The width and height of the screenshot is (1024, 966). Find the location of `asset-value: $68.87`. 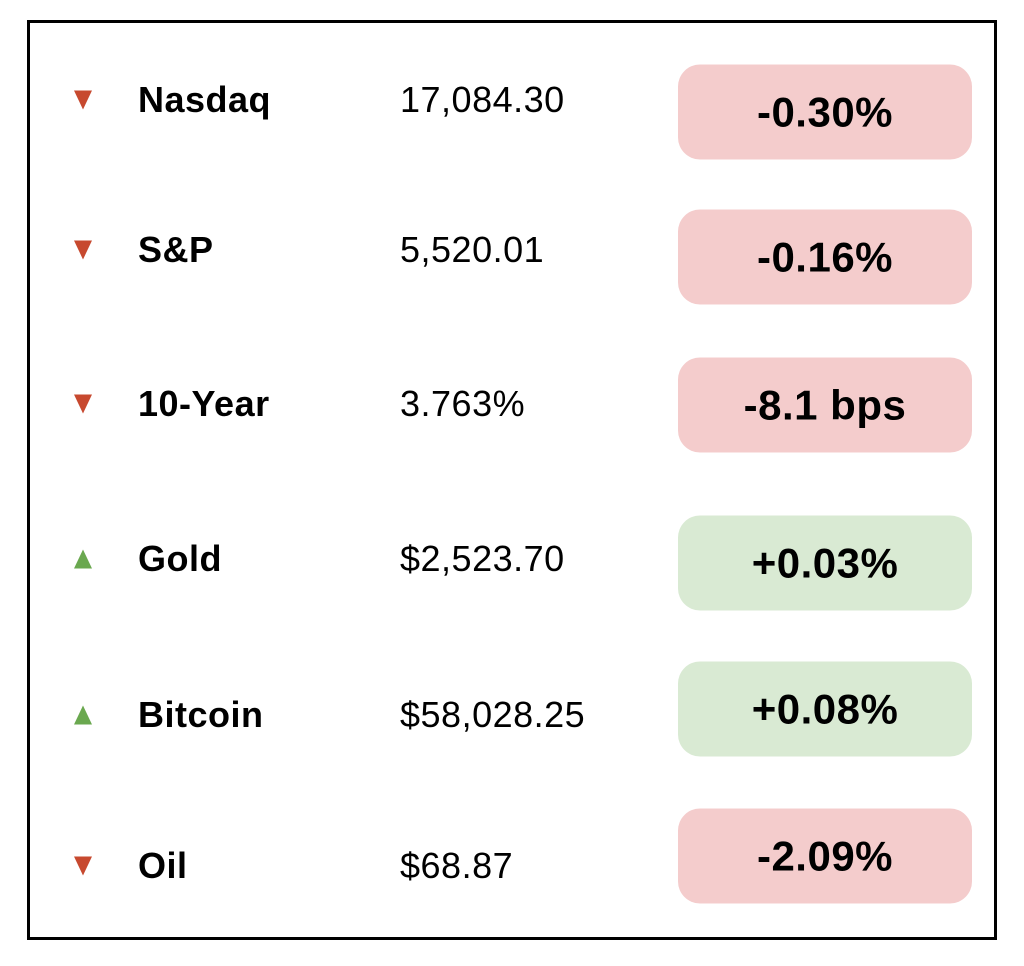

asset-value: $68.87 is located at coordinates (457, 865).